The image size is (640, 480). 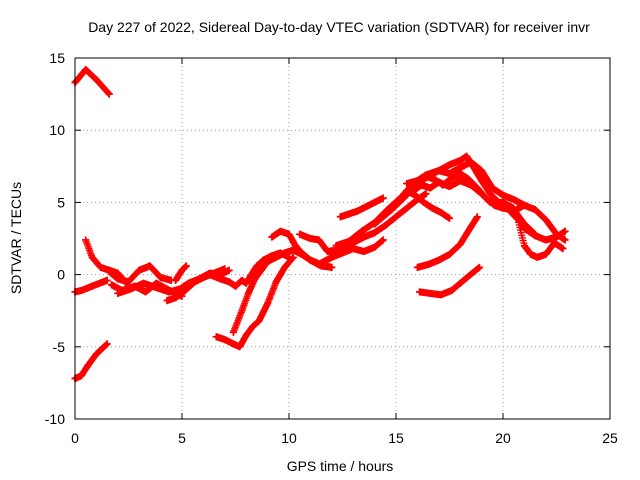 What do you see at coordinates (59, 347) in the screenshot?
I see `y-tick-label: -5` at bounding box center [59, 347].